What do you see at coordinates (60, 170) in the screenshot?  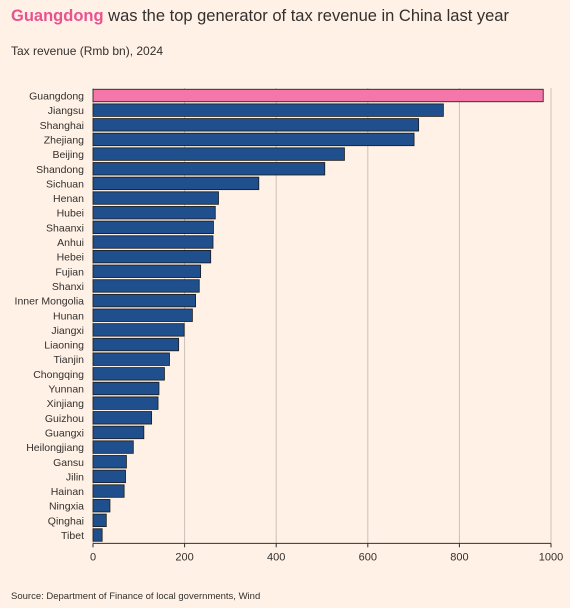 I see `category-label: Shandong` at bounding box center [60, 170].